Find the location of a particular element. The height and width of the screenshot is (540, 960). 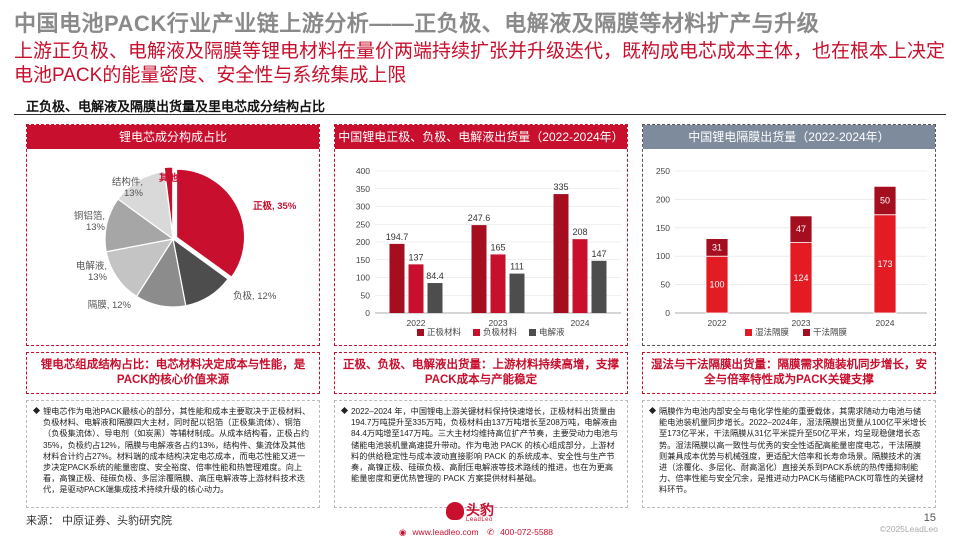

phone-icon: ✆ is located at coordinates (490, 532).